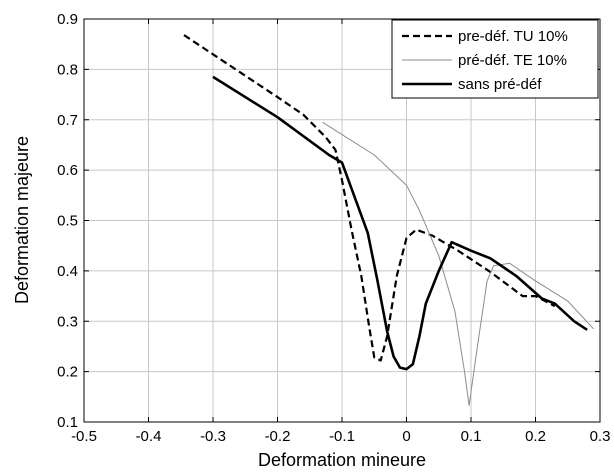 This screenshot has height=472, width=614. What do you see at coordinates (342, 436) in the screenshot?
I see `x-tick-label: -0.1` at bounding box center [342, 436].